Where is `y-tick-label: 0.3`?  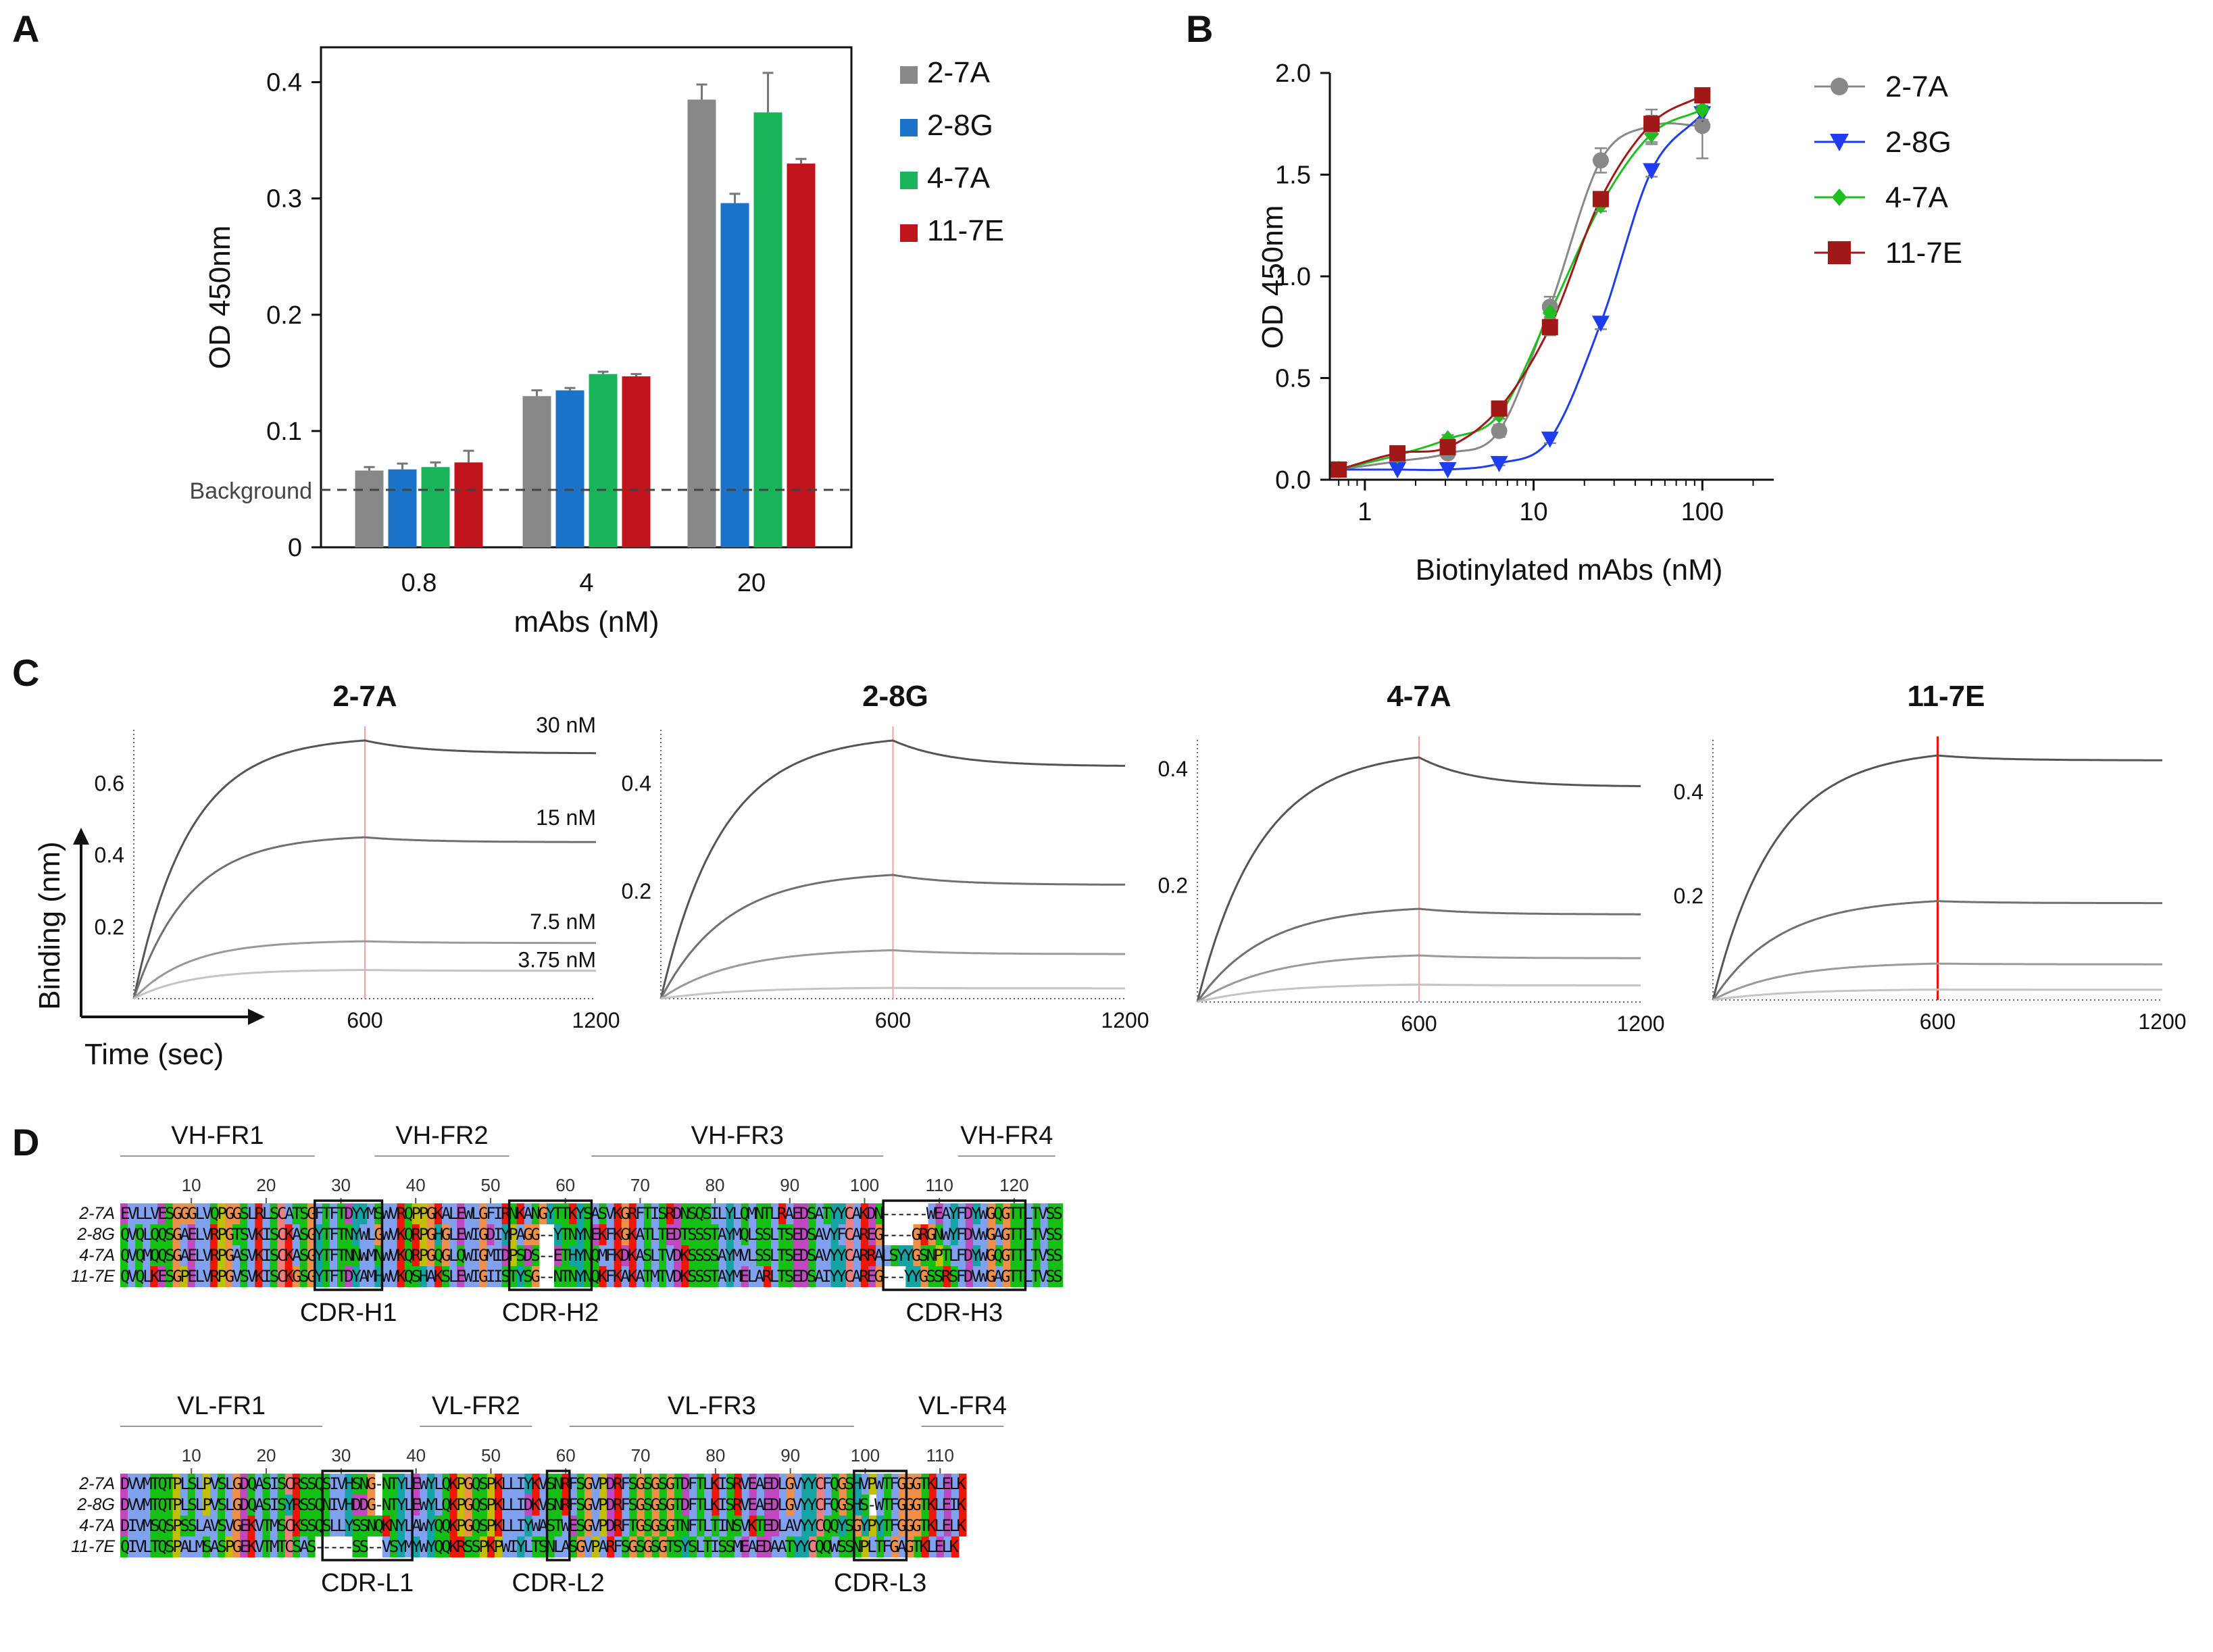
y-tick-label: 0.3 is located at coordinates (284, 199).